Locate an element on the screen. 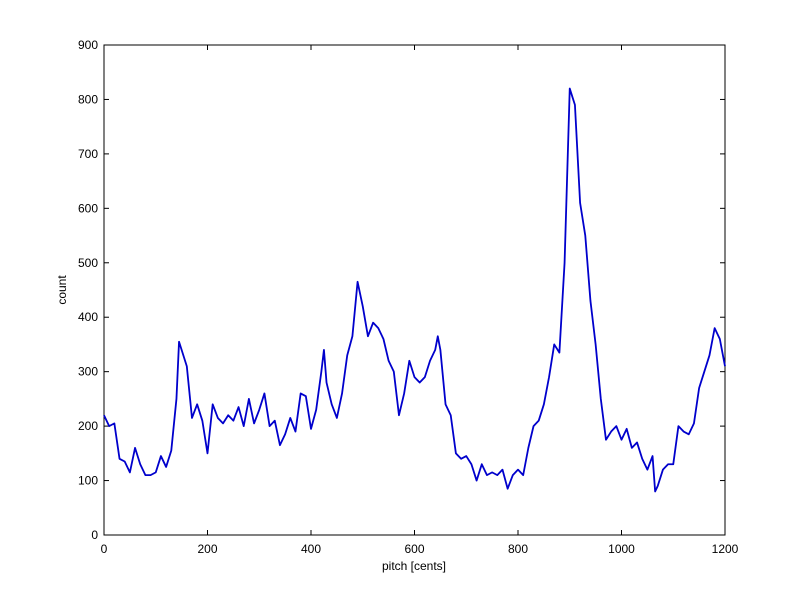  x-axis-label: pitch [cents] is located at coordinates (414, 566).